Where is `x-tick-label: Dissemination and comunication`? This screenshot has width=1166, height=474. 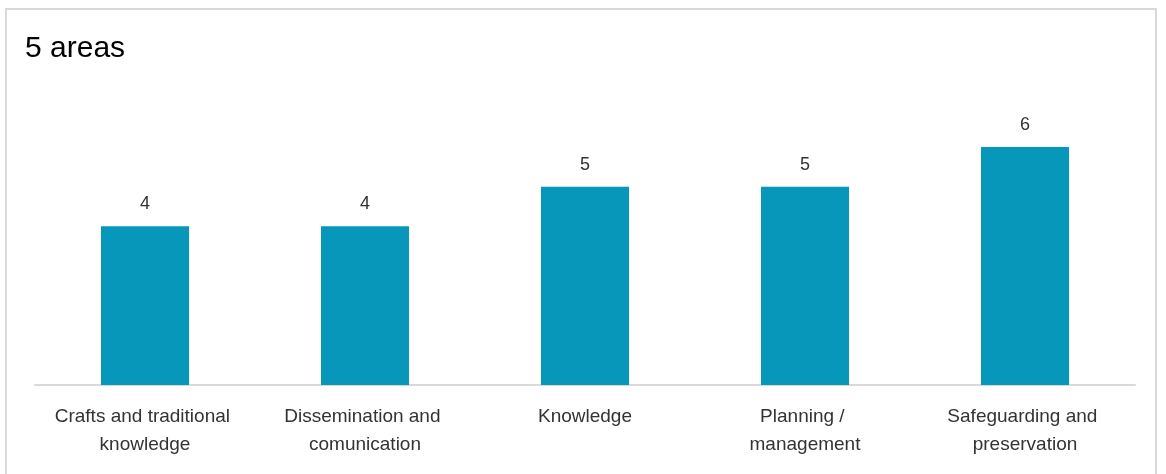 x-tick-label: Dissemination and comunication is located at coordinates (365, 429).